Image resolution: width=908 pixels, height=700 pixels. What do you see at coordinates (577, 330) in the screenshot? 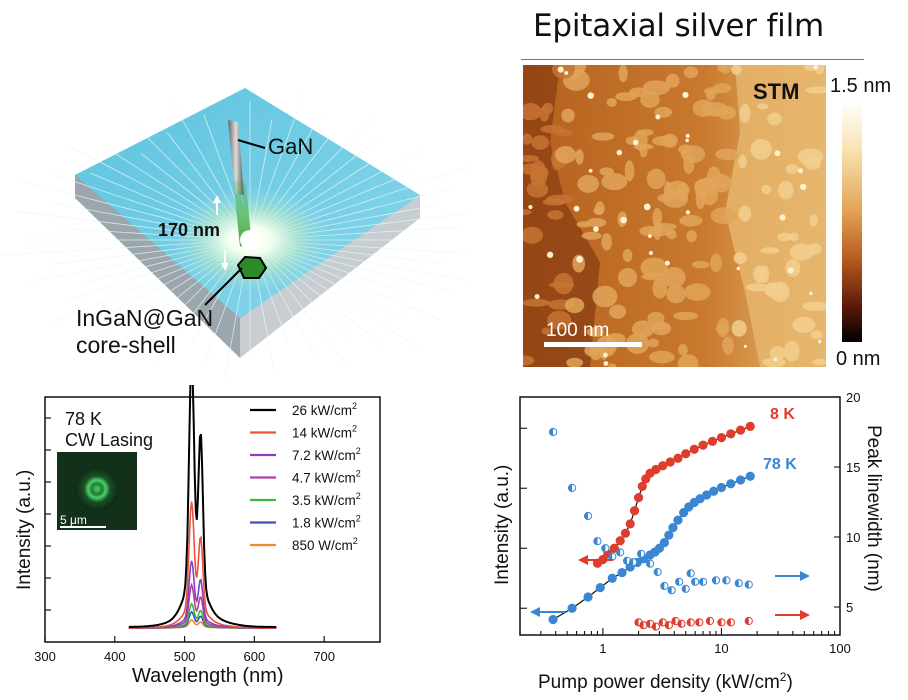
I see `scale-bar-label: 100 nm` at bounding box center [577, 330].